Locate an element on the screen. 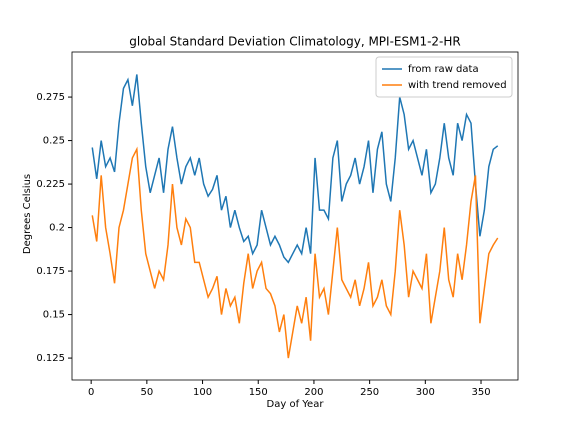 This screenshot has height=436, width=576. y-tick-label: 0.275 is located at coordinates (50, 97).